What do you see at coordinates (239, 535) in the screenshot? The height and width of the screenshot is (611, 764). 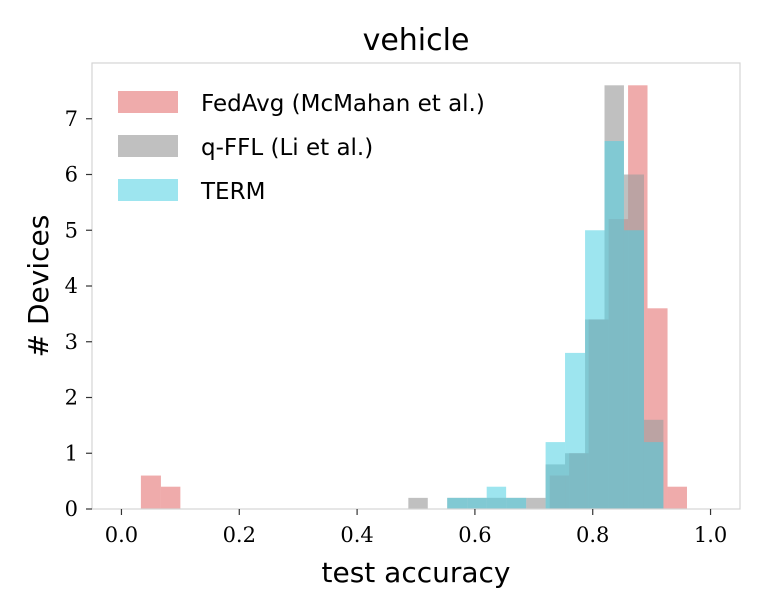 I see `x-tick-label: 0.2` at bounding box center [239, 535].